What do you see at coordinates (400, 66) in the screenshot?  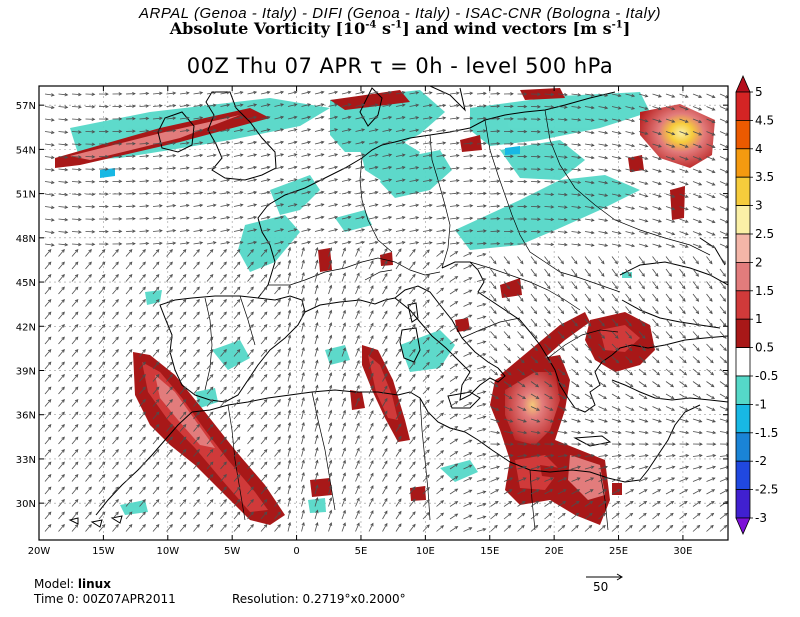 I see `map-title: 00Z Thu 07 APR τ = 0h - level 500 hPa` at bounding box center [400, 66].